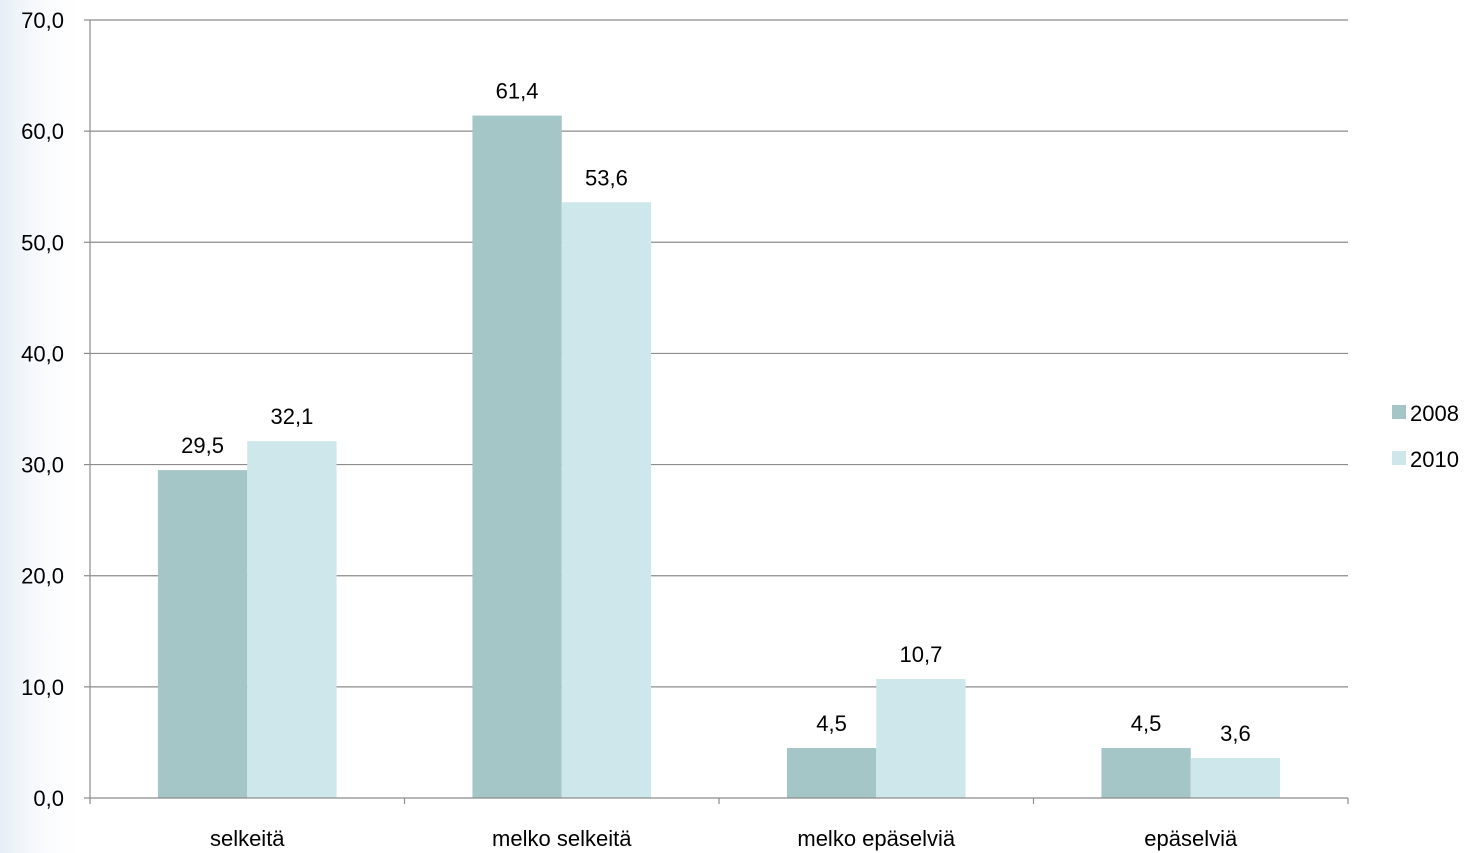  Describe the element at coordinates (42, 20) in the screenshot. I see `y-tick-label: 70,0` at that location.